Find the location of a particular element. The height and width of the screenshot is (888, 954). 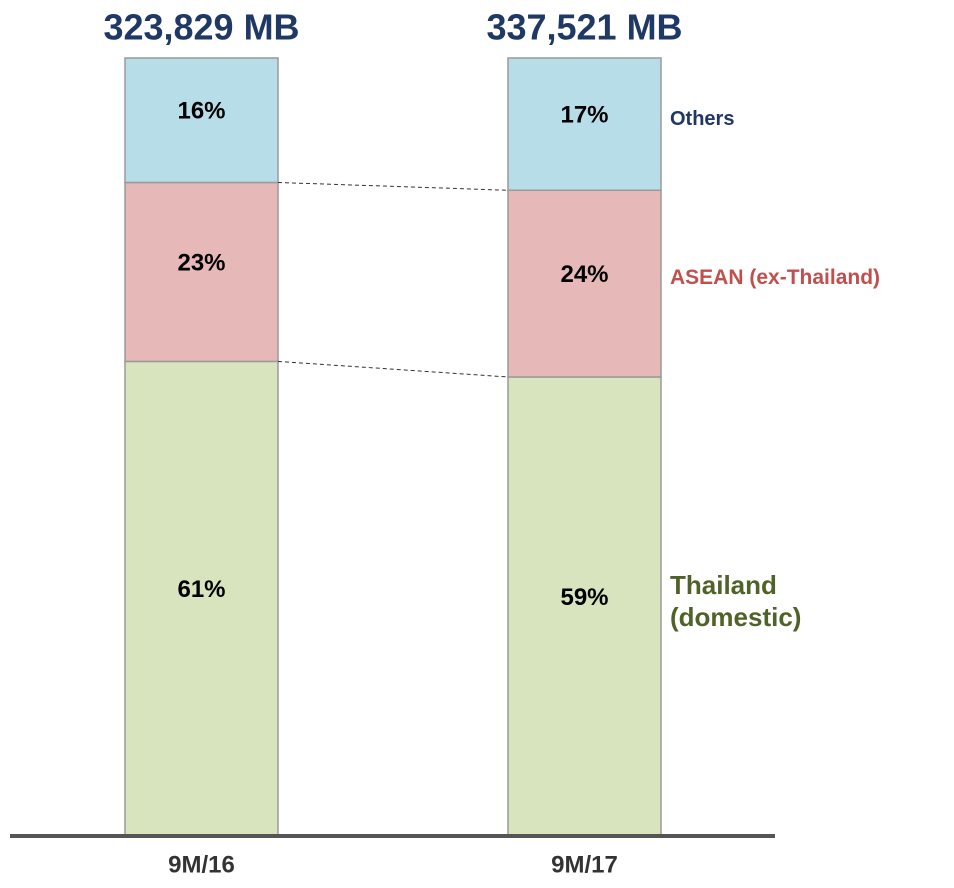

legend-label: Others is located at coordinates (702, 118).